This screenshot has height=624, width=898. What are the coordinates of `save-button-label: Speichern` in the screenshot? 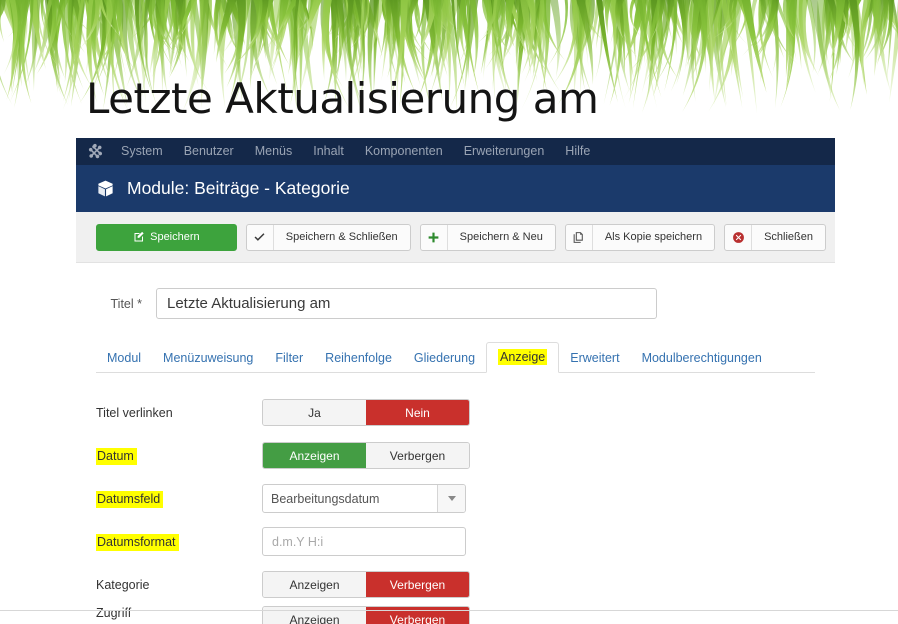 It's located at (175, 237).